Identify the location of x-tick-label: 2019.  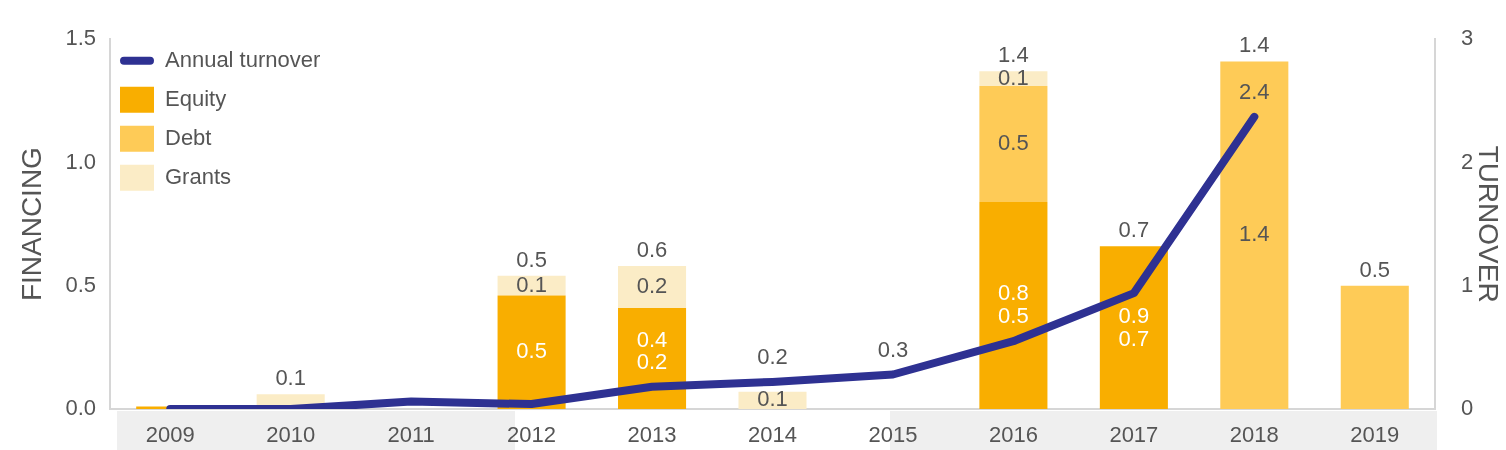
(1375, 435).